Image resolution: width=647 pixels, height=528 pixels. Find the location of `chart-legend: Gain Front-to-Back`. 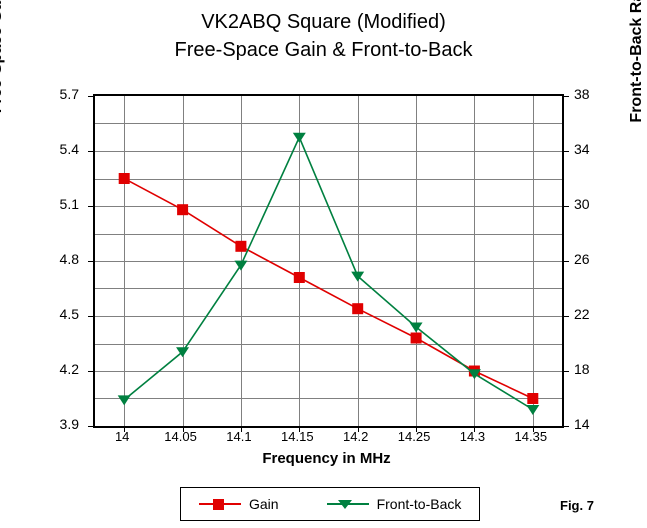

chart-legend: Gain Front-to-Back is located at coordinates (330, 504).